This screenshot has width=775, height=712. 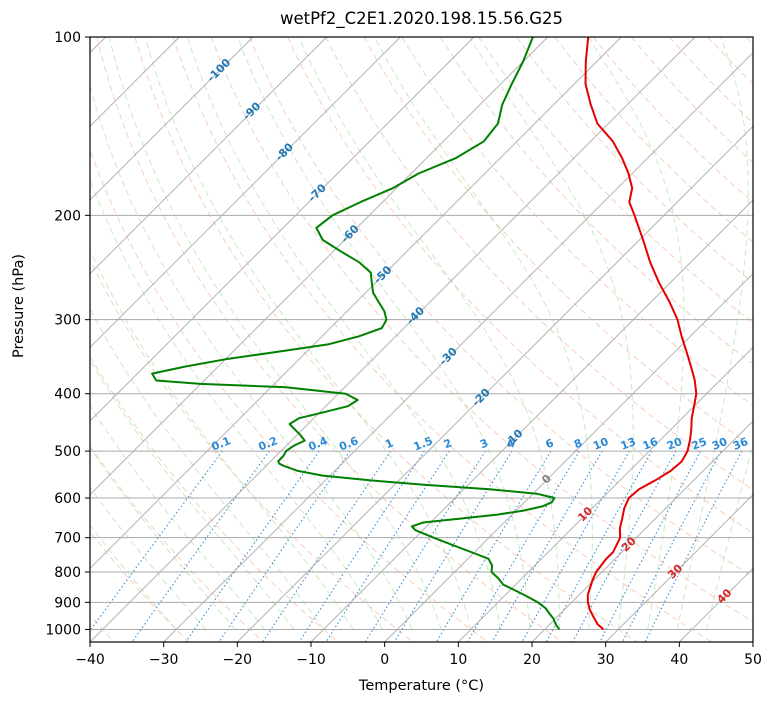 What do you see at coordinates (63, 630) in the screenshot?
I see `y-tick-label: 1000` at bounding box center [63, 630].